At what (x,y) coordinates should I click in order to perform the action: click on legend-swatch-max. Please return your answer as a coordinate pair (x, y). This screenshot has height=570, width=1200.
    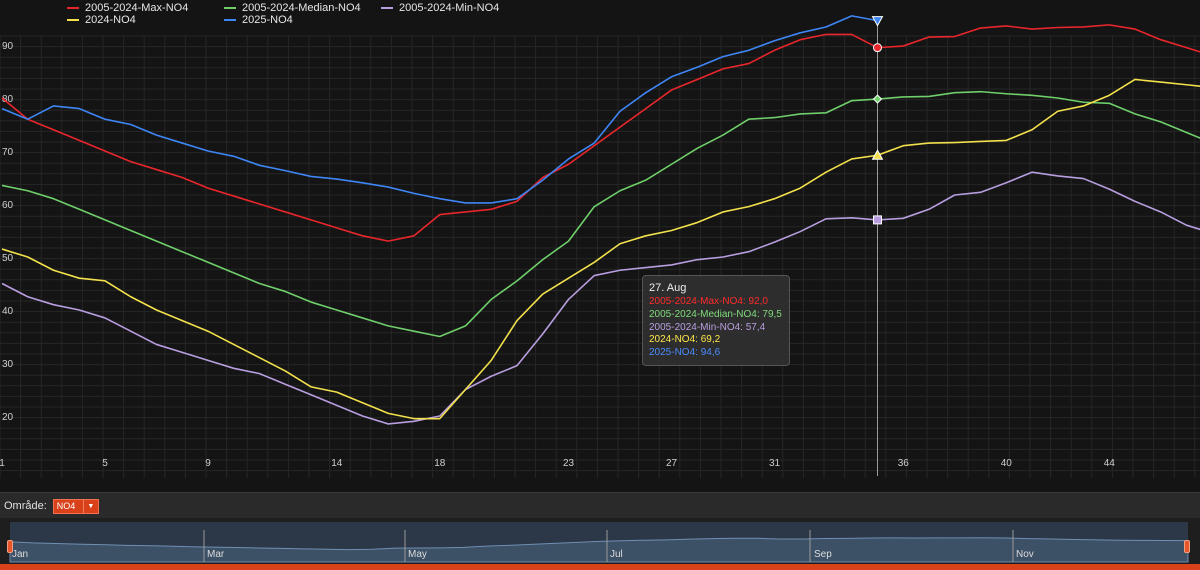
    Looking at the image, I should click on (73, 8).